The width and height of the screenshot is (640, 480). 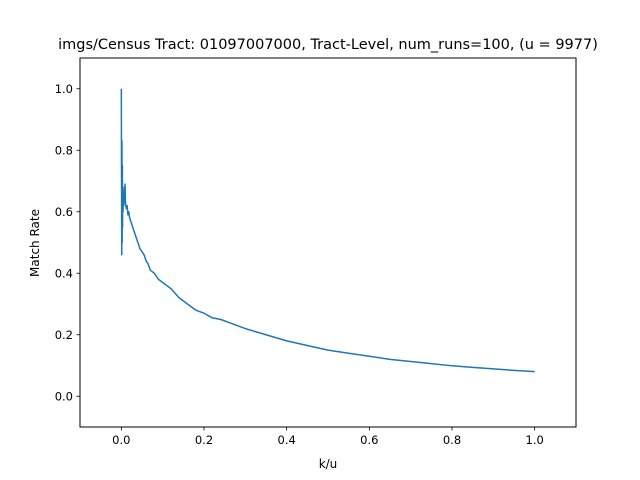 What do you see at coordinates (64, 396) in the screenshot?
I see `y-tick-label: 0.0` at bounding box center [64, 396].